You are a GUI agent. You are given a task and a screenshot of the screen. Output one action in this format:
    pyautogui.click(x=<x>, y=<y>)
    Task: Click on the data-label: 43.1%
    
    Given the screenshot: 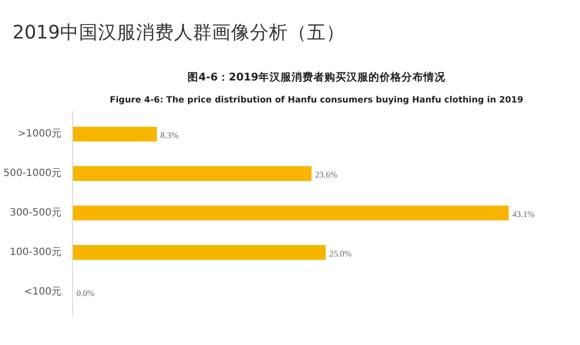 What is the action you would take?
    pyautogui.click(x=523, y=214)
    